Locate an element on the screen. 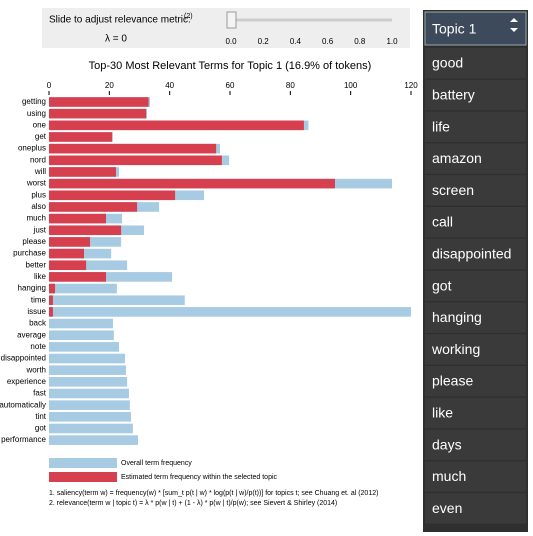  y-tick-label: nord is located at coordinates (38, 159).